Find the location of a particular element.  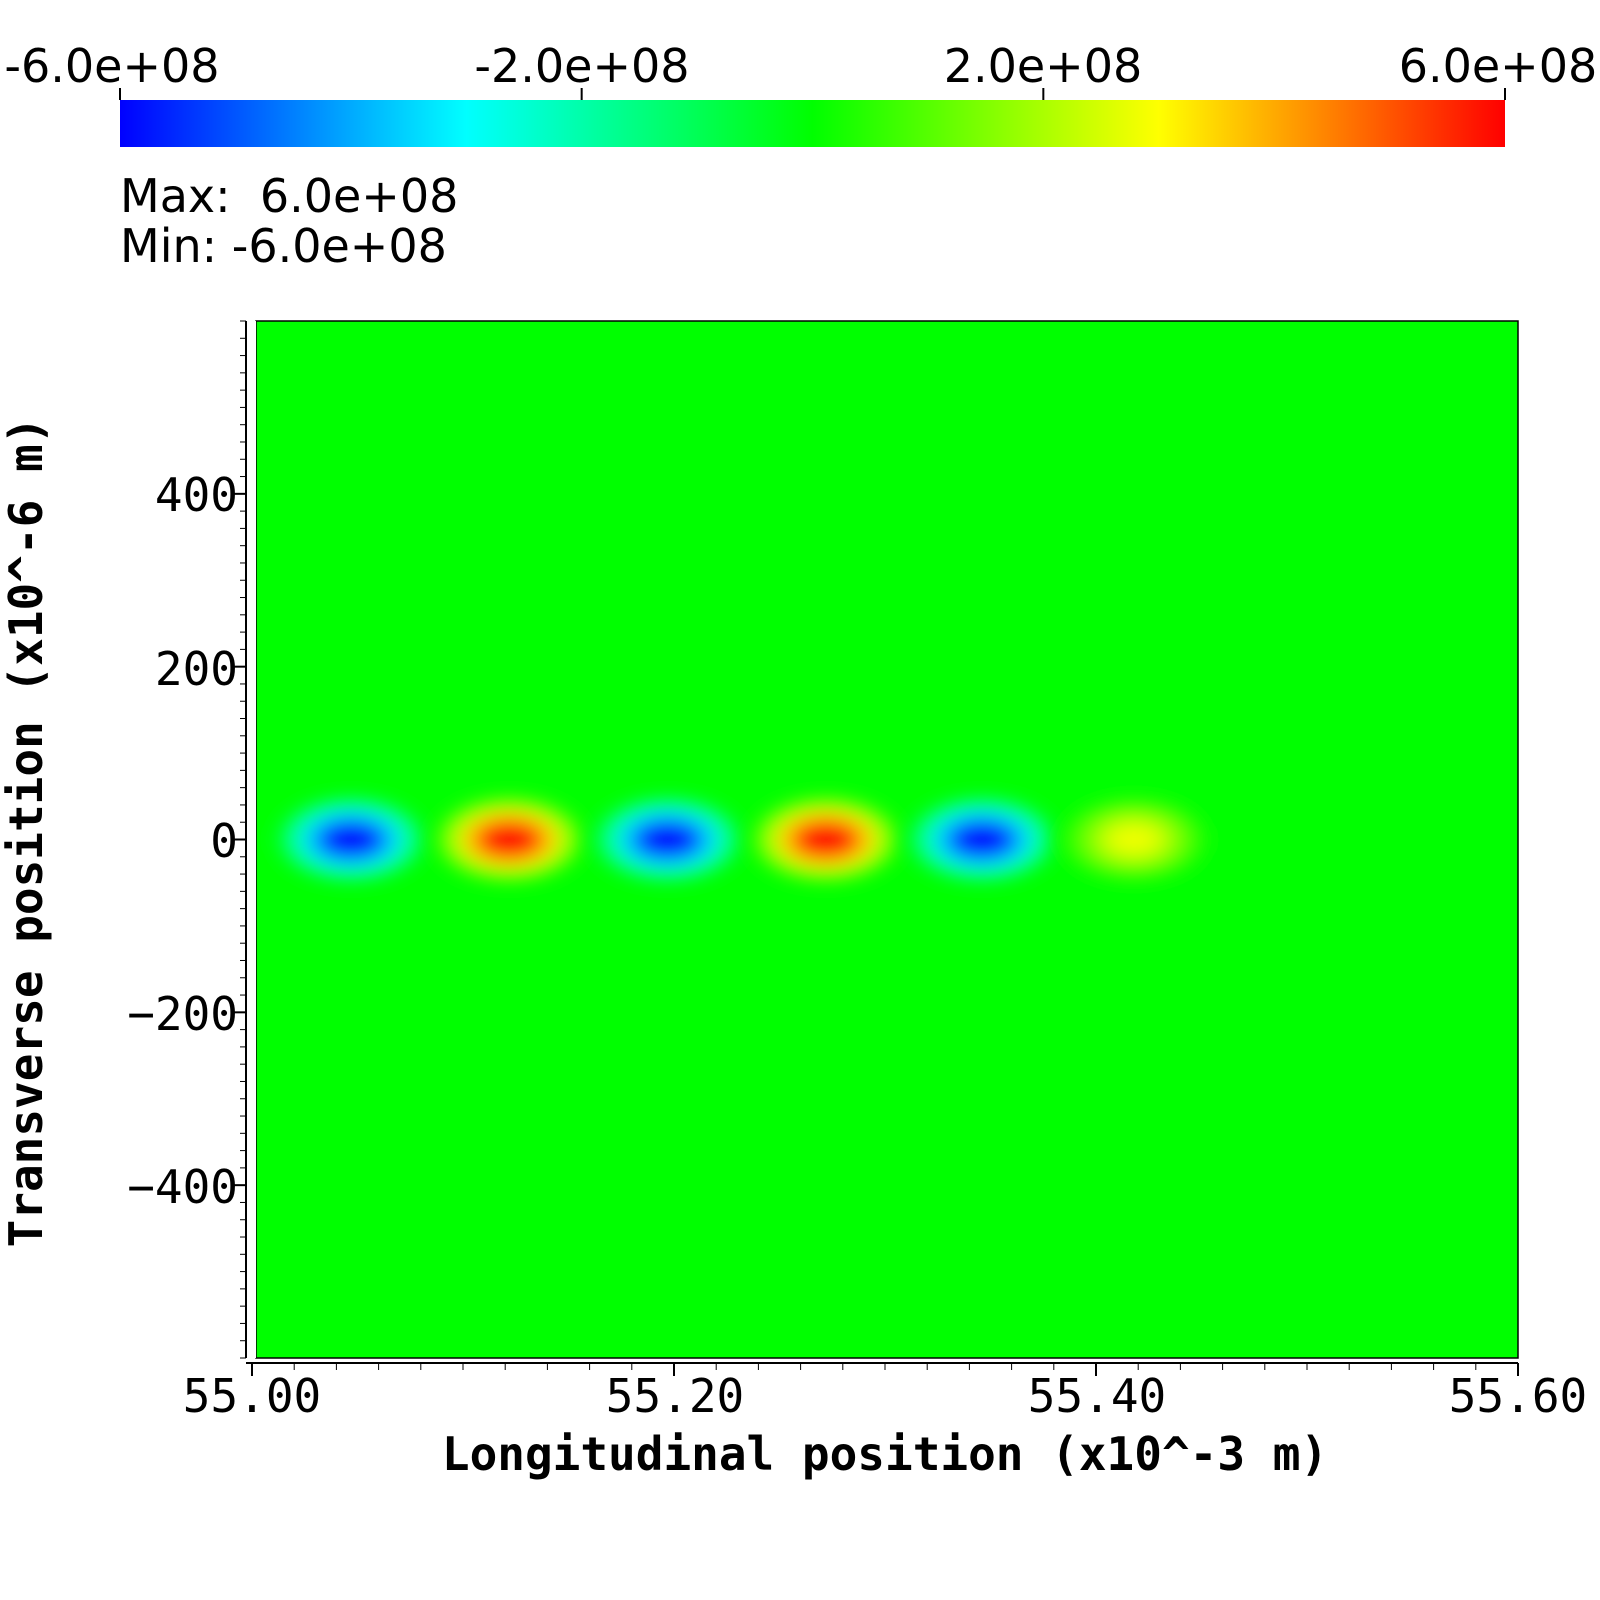

y-tick-label-neg400: −400 is located at coordinates (182, 1187).